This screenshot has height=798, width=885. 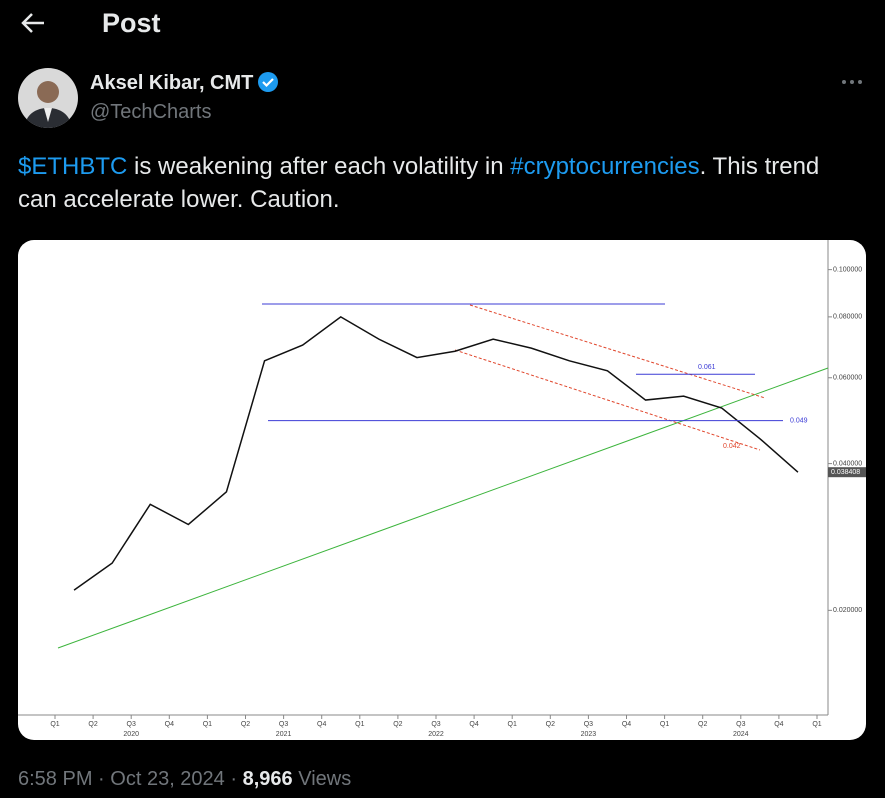 What do you see at coordinates (605, 166) in the screenshot?
I see `hashtag: #cryptocurrencies` at bounding box center [605, 166].